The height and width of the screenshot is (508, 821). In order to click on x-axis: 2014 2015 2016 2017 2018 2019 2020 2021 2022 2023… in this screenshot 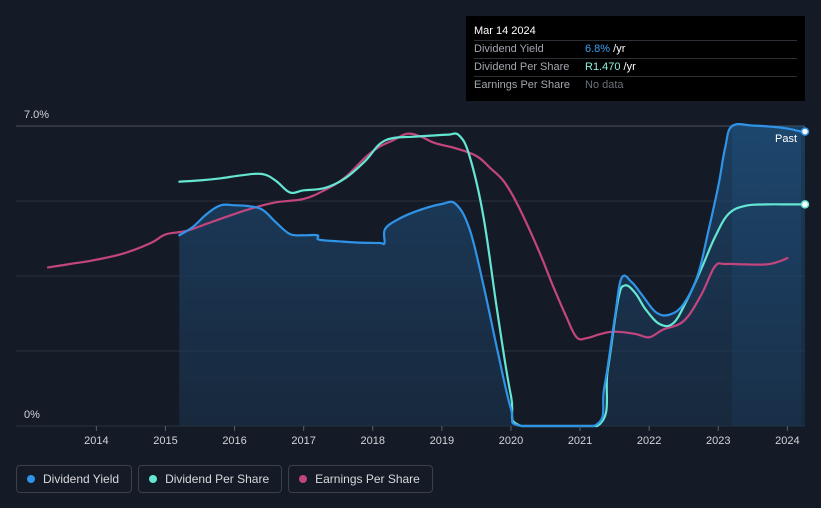, I will do `click(442, 436)`.